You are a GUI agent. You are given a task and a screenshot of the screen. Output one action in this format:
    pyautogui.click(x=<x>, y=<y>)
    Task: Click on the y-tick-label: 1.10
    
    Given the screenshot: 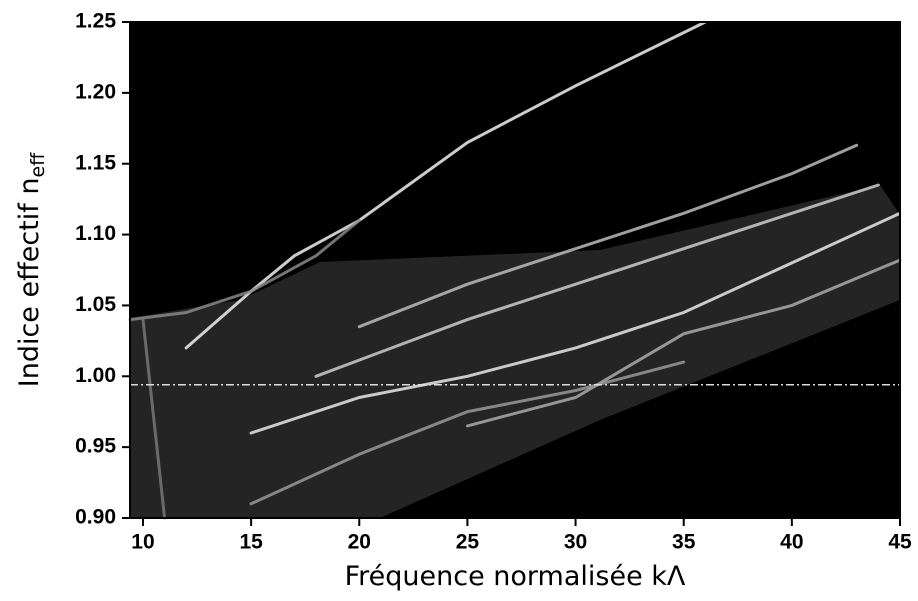 What is the action you would take?
    pyautogui.click(x=95, y=233)
    